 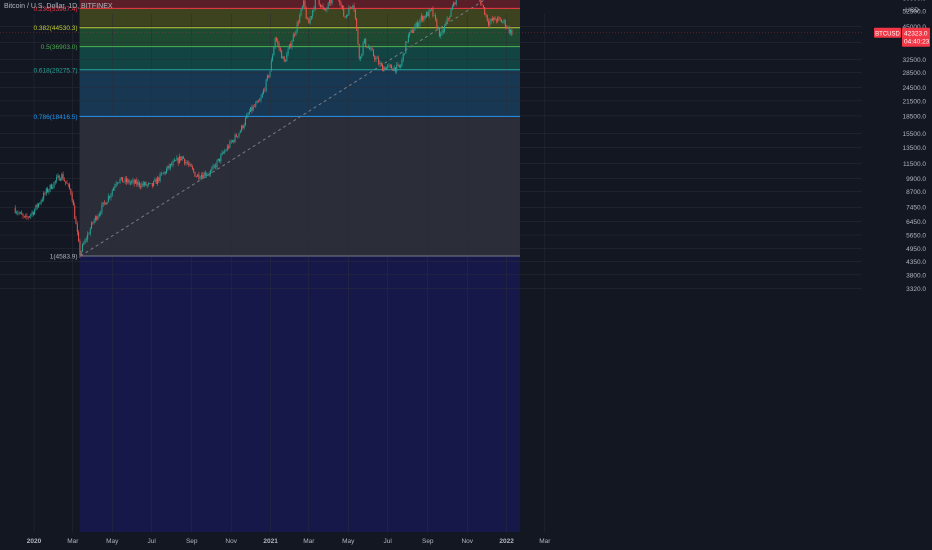 What do you see at coordinates (915, 116) in the screenshot?
I see `price-tick-11: 18500.0` at bounding box center [915, 116].